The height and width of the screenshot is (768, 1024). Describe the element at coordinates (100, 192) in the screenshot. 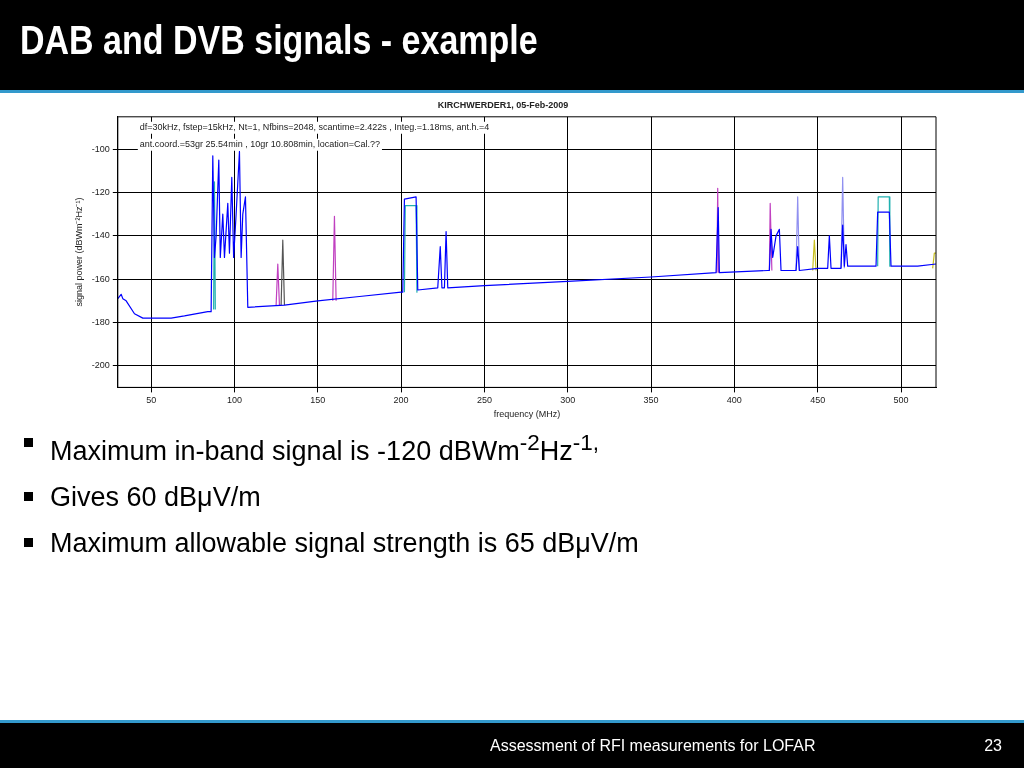

I see `y-tick-label: -120` at that location.